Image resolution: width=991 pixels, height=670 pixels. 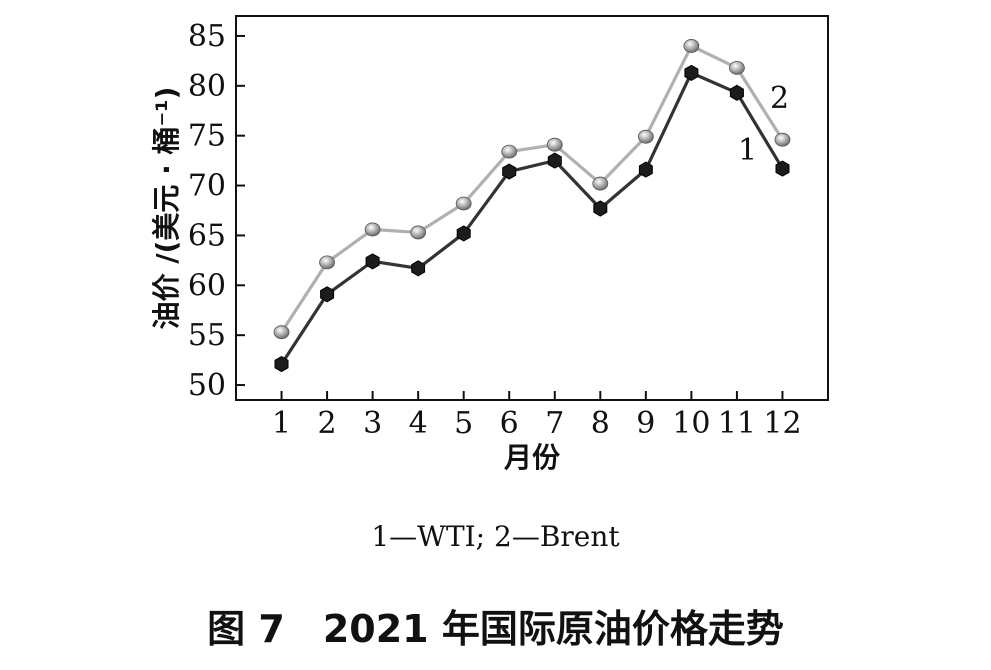 What do you see at coordinates (495, 536) in the screenshot?
I see `legend-note: 1—WTI; 2—Brent` at bounding box center [495, 536].